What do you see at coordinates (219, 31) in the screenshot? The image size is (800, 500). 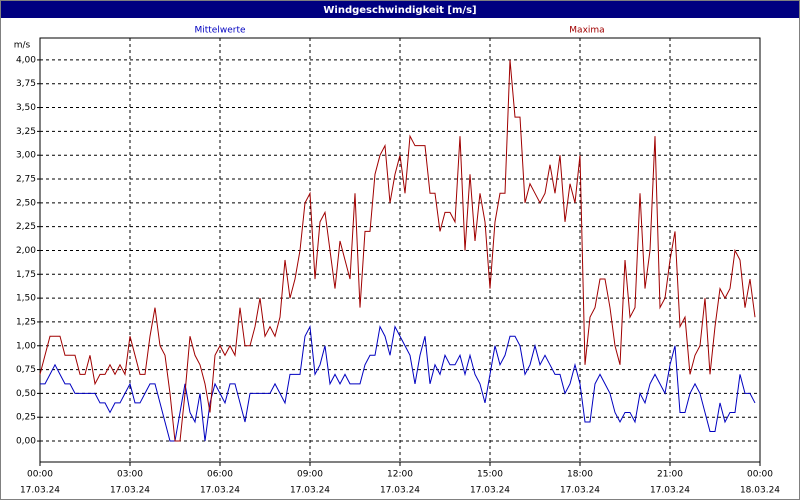 I see `legend-label: Mittelwerte` at bounding box center [219, 31].